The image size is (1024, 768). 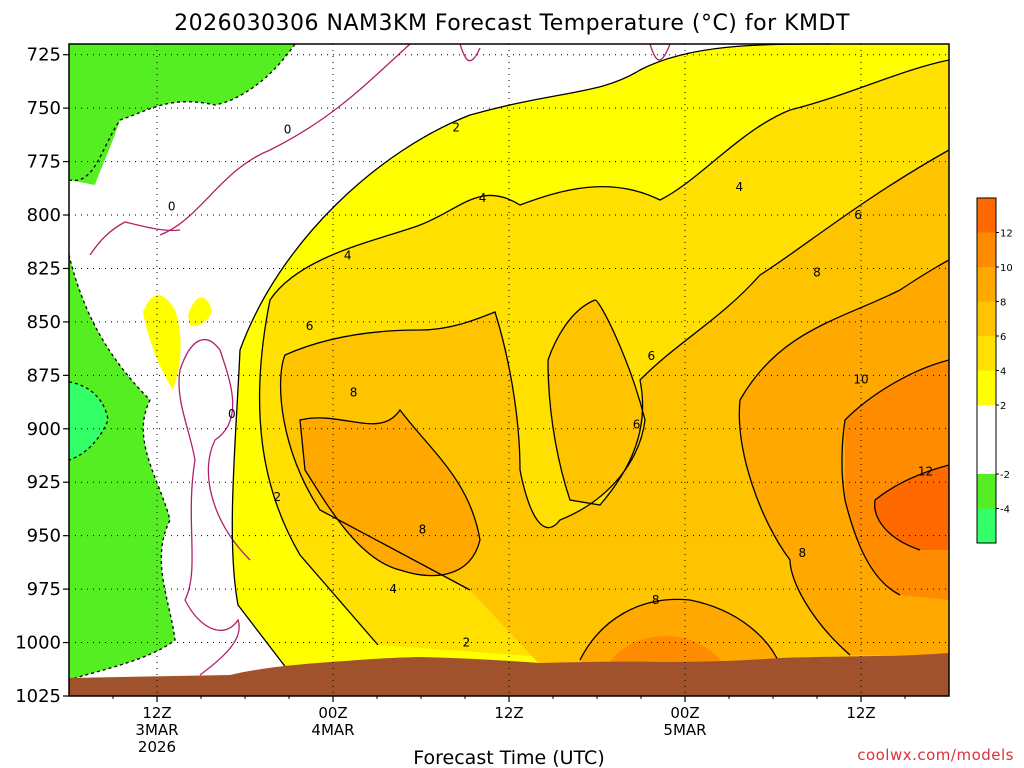 I want to click on colorbar-tick-label: 10, so click(x=1006, y=268).